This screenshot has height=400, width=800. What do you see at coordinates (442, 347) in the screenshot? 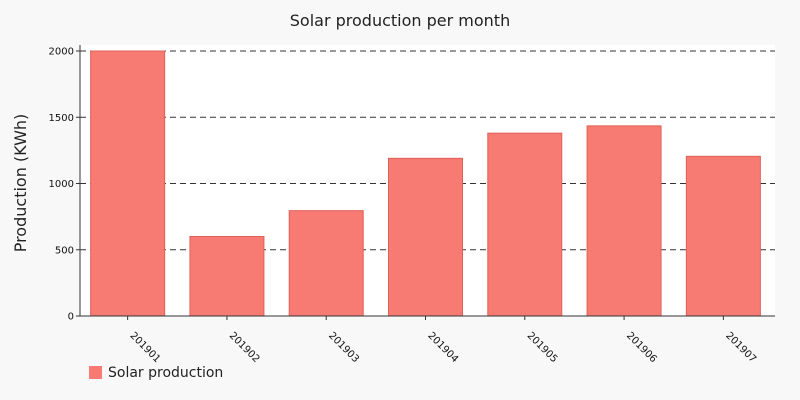
I see `x-tick-label: 201904` at bounding box center [442, 347].